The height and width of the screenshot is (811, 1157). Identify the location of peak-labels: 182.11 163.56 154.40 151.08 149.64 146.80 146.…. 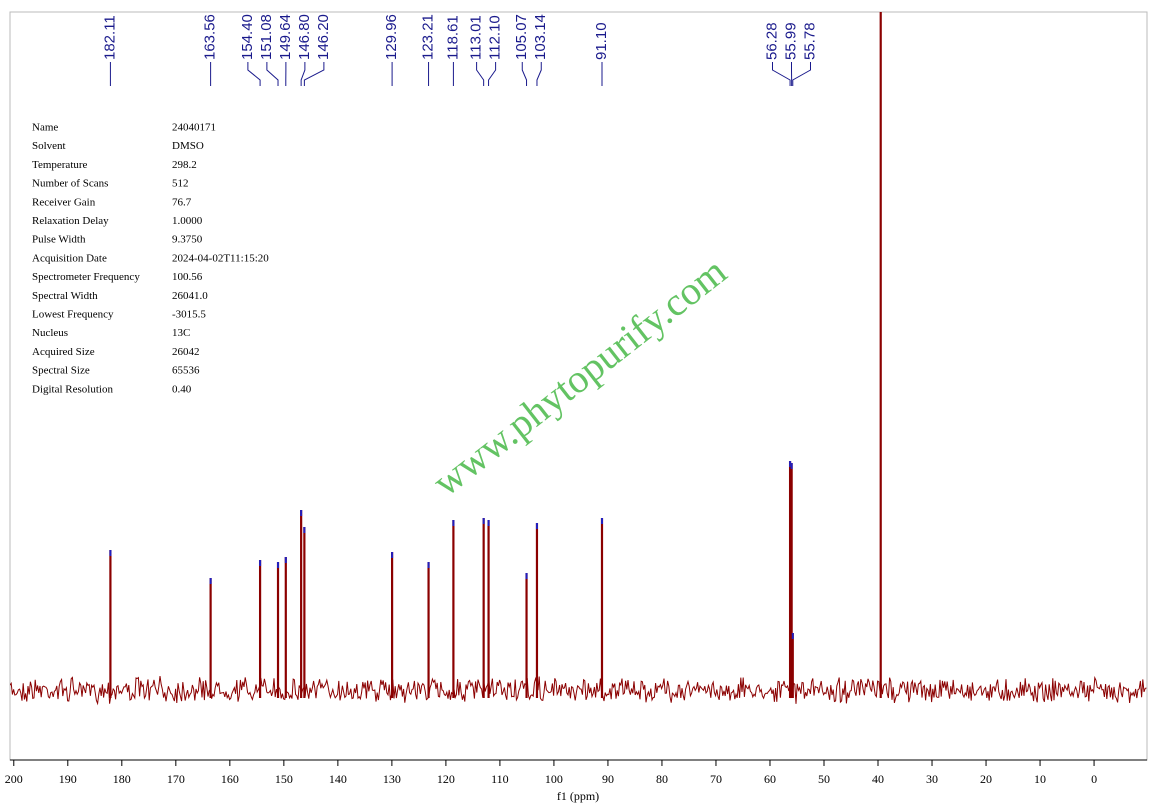
(459, 50).